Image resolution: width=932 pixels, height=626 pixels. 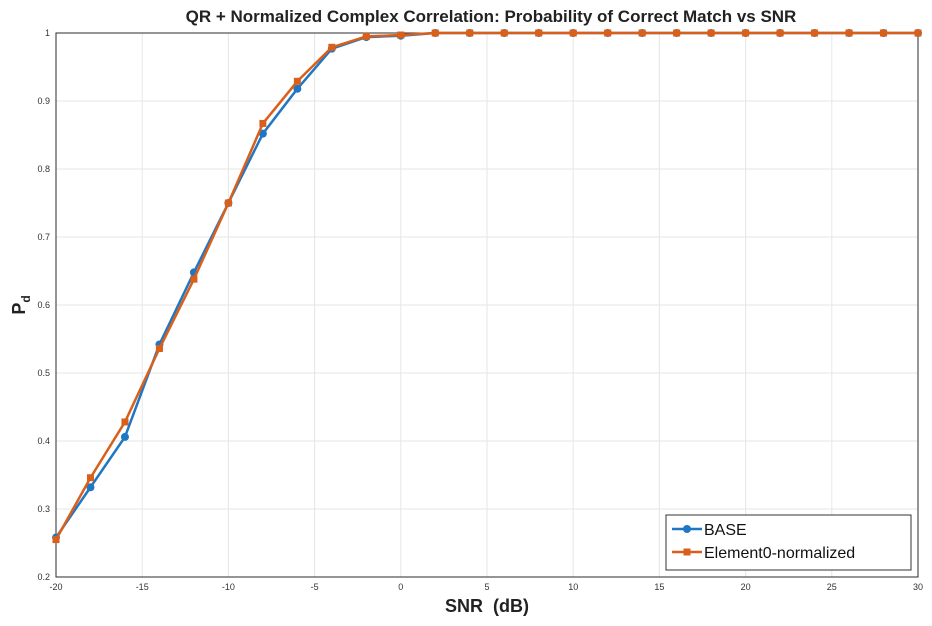 What do you see at coordinates (400, 587) in the screenshot?
I see `x-tick-label: 0` at bounding box center [400, 587].